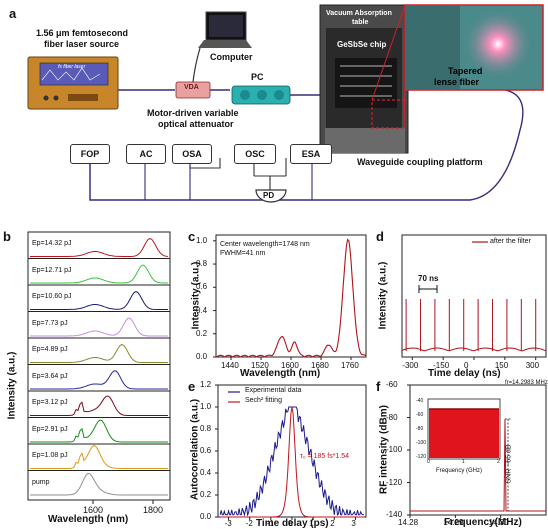 Image resolution: width=548 pixels, height=529 pixels. I want to click on panel-f-ytick-label: -120, so click(394, 482).